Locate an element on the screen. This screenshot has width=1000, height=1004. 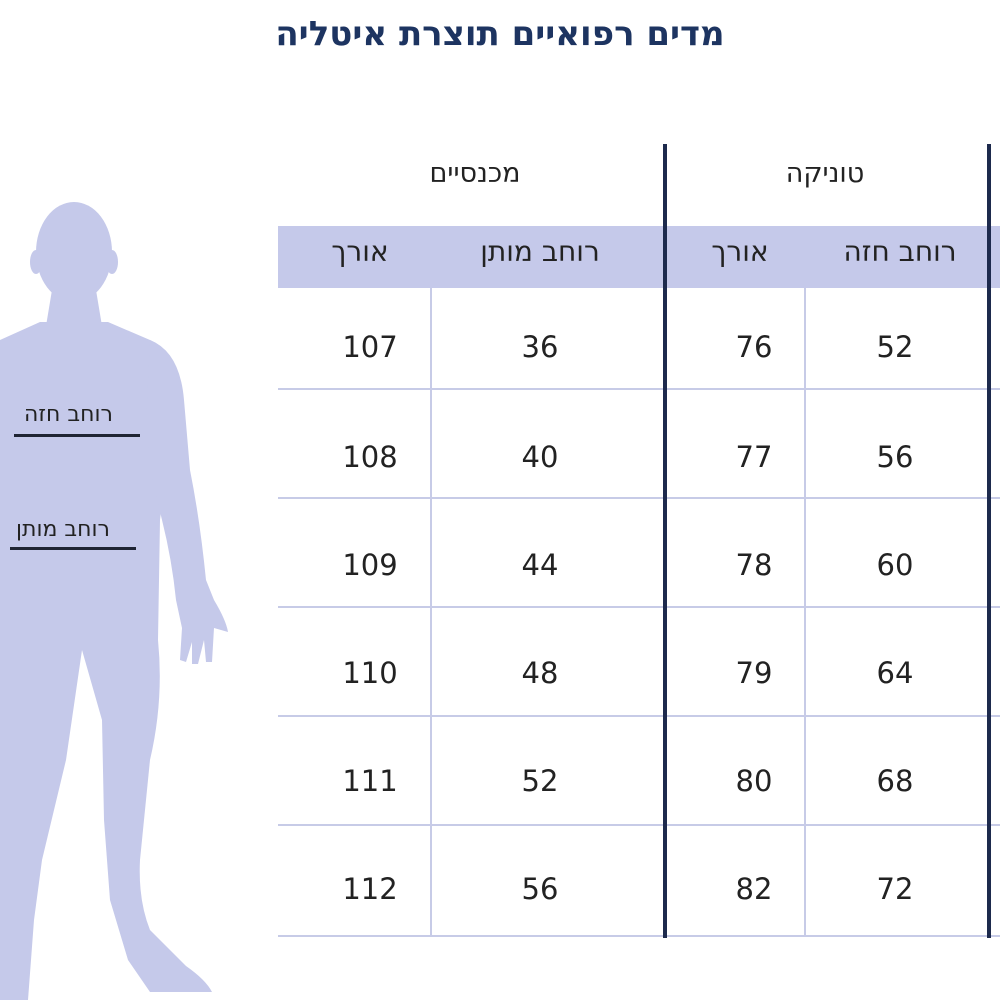
cell-pants-waist: 48 is located at coordinates (540, 673).